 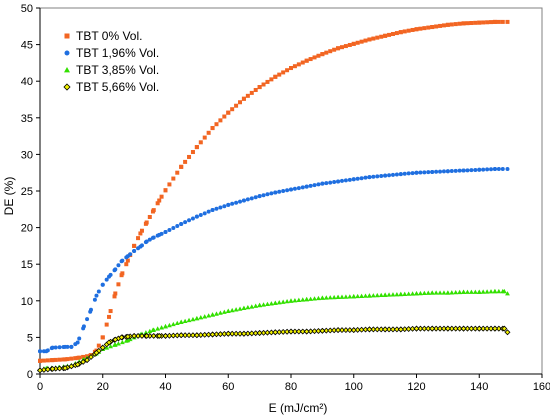 I want to click on x-tick-label: 120, so click(x=416, y=387).